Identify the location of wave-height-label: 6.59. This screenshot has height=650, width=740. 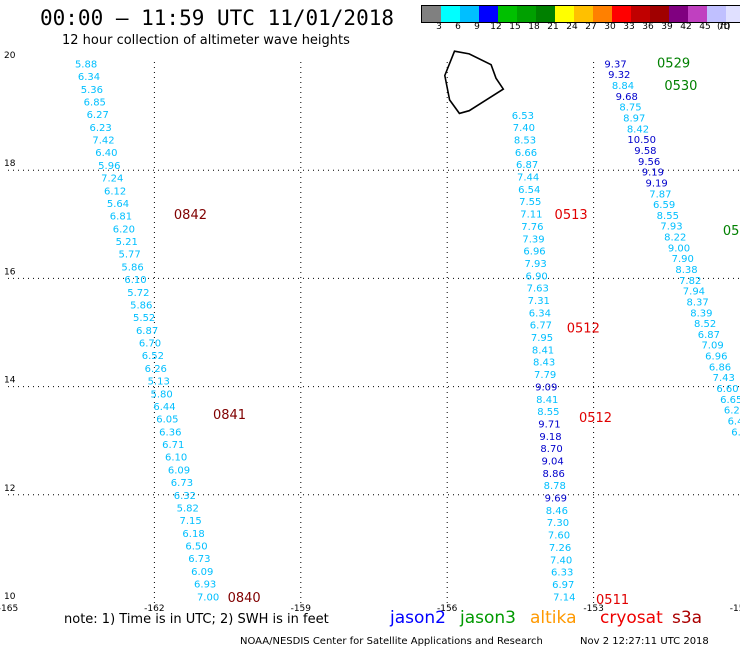
(664, 205).